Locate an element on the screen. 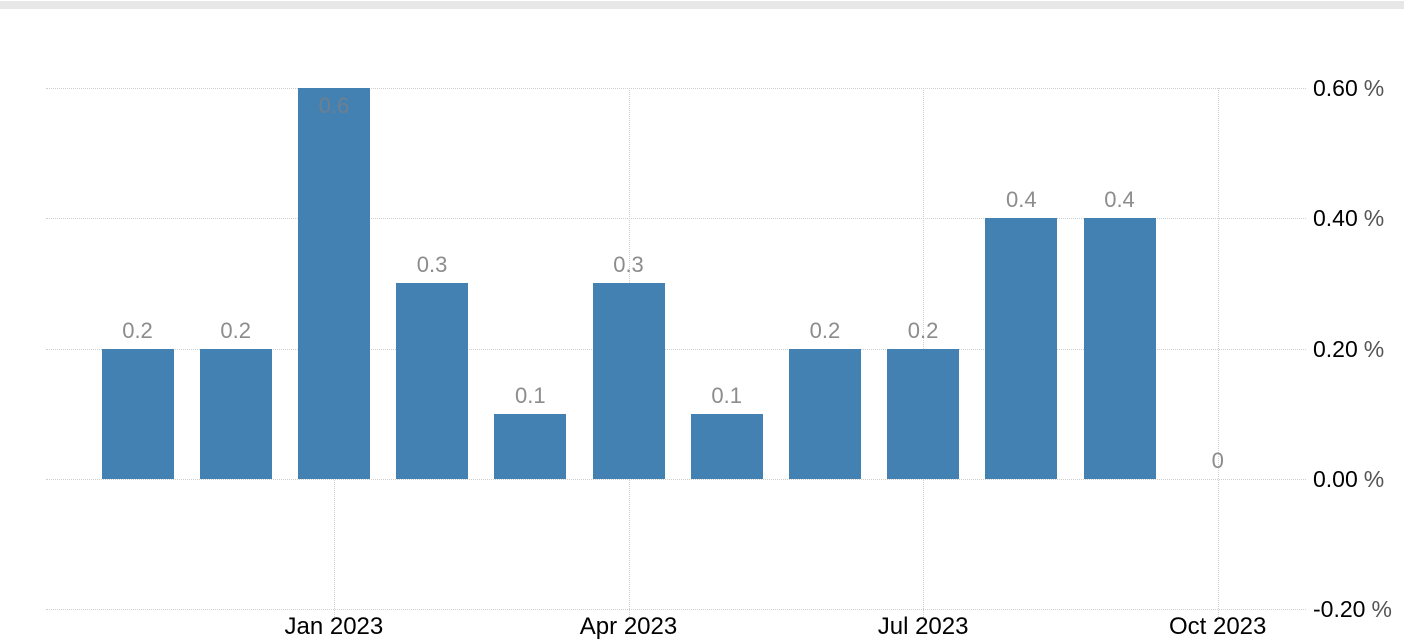  y-axis-tick-label: 0.60% is located at coordinates (1348, 88).